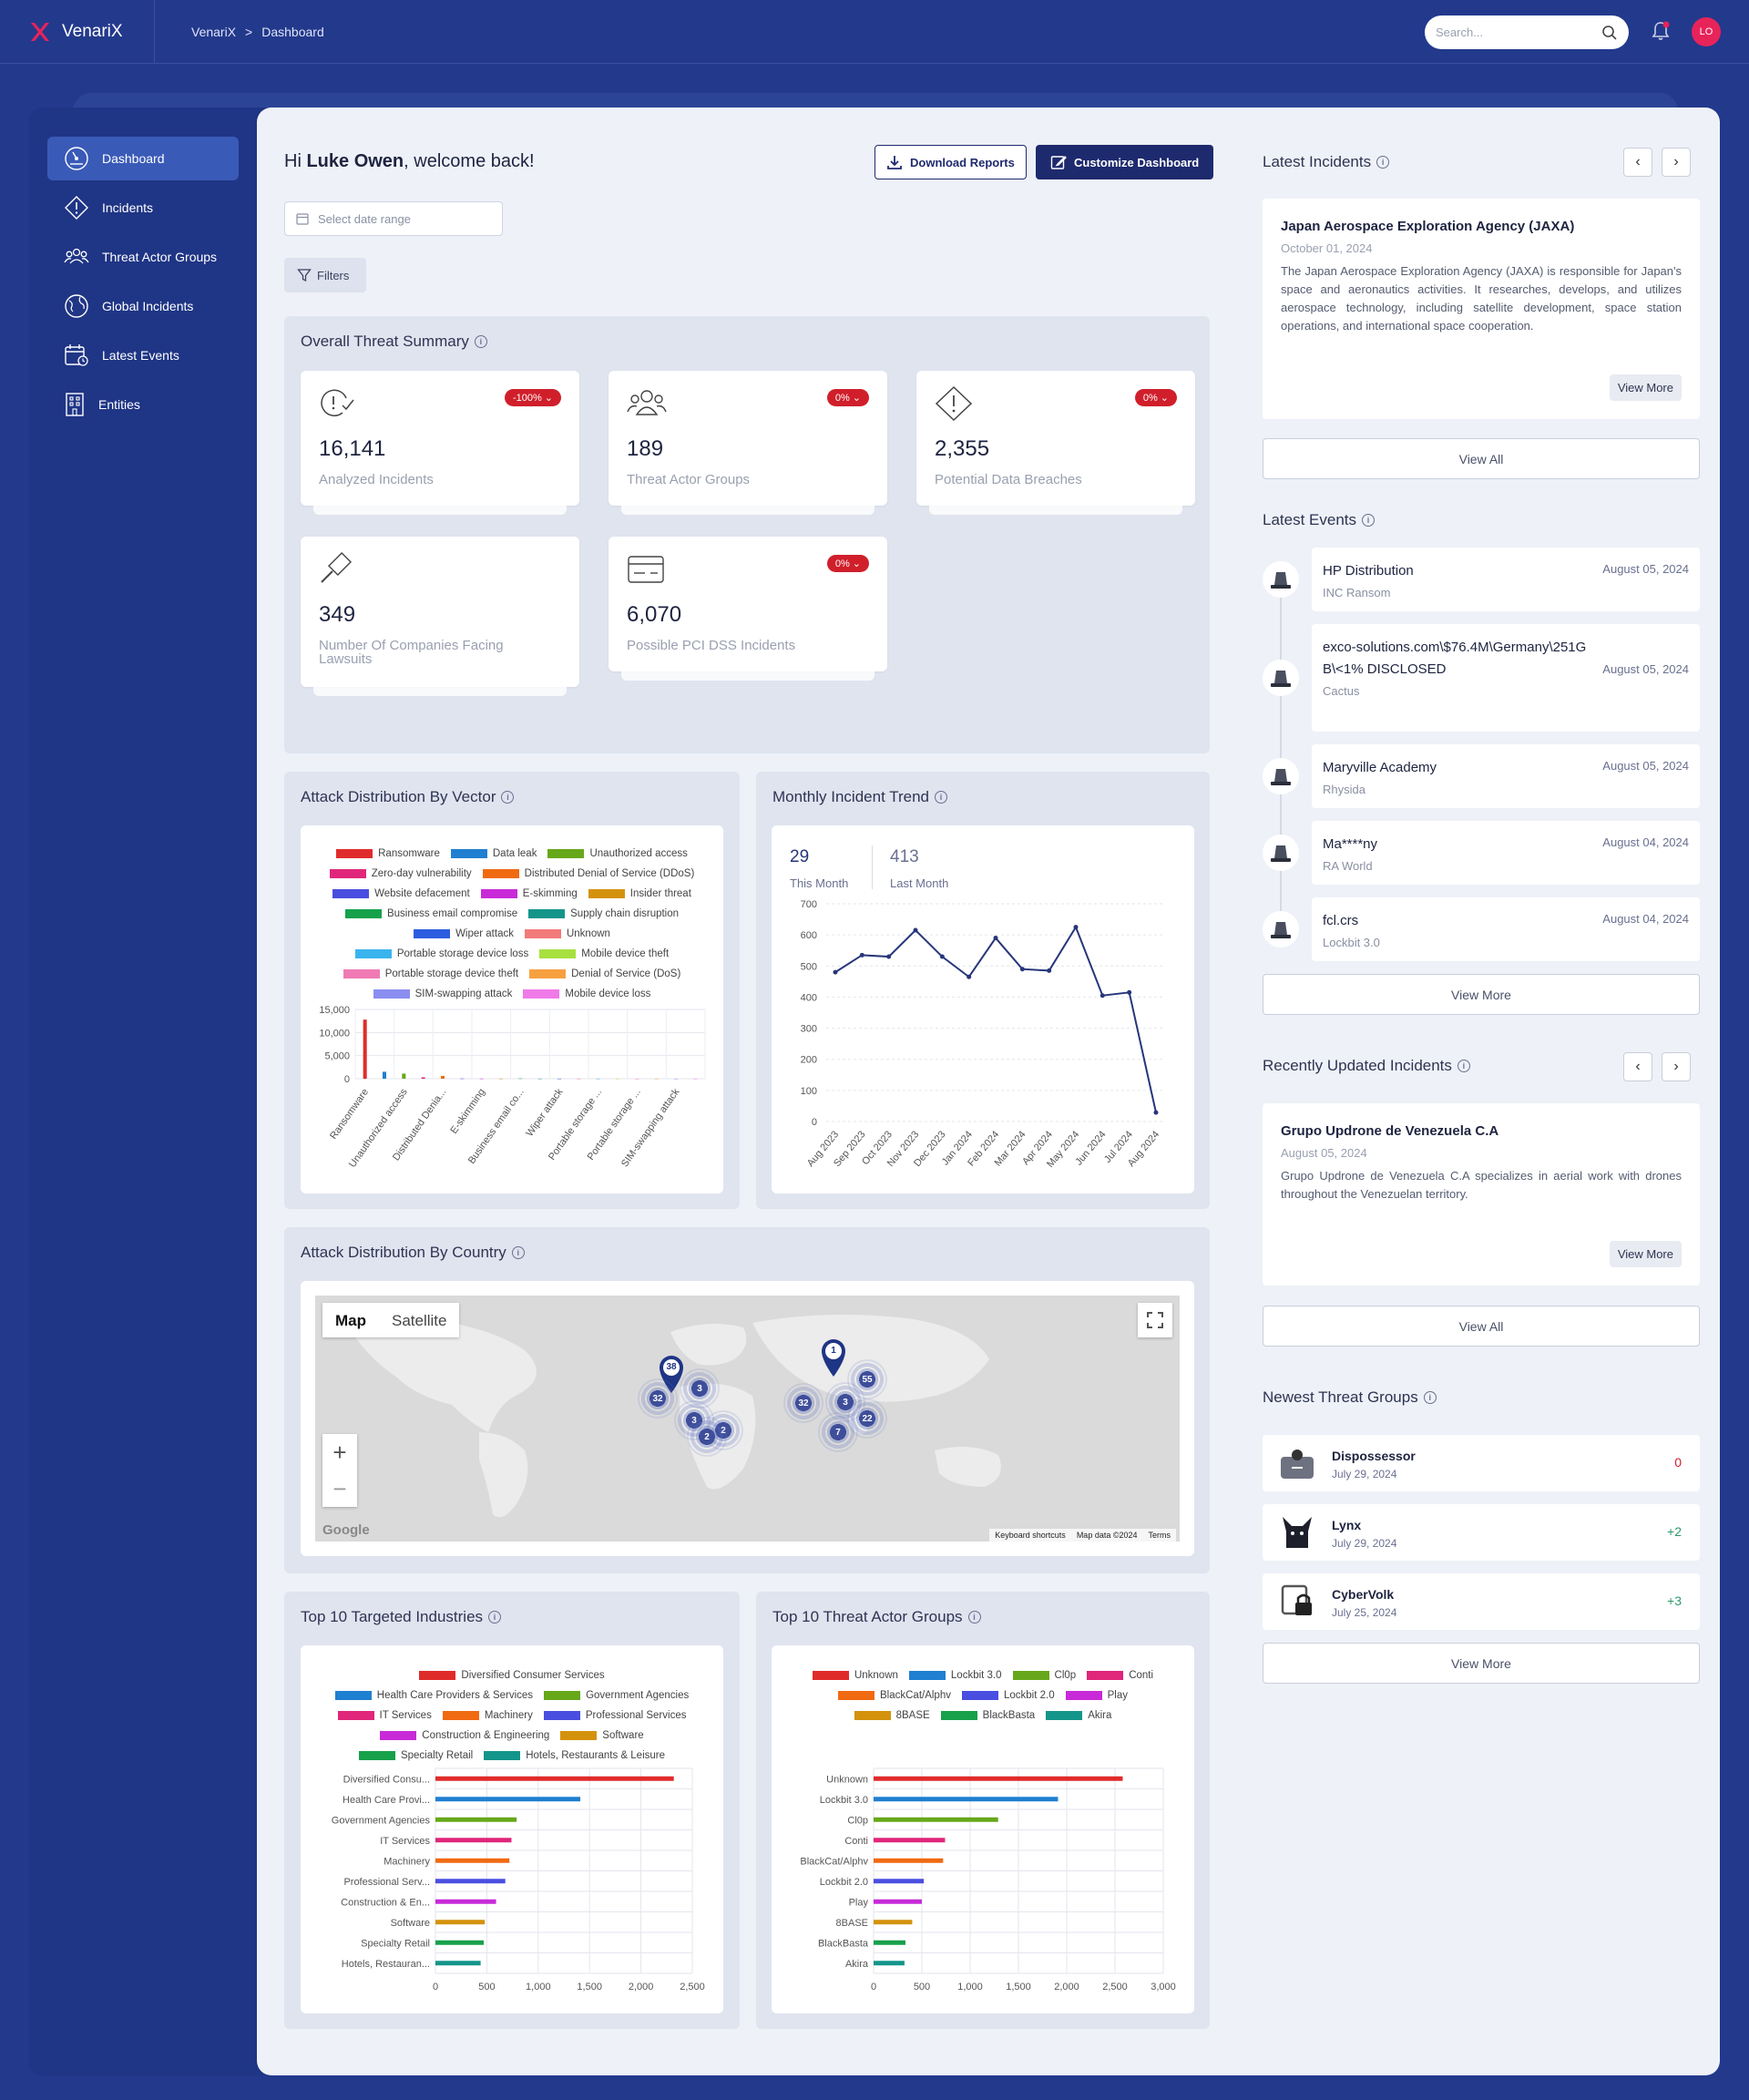 This screenshot has width=1749, height=2100. Describe the element at coordinates (1481, 995) in the screenshot. I see `view-more-events-button: View More` at that location.